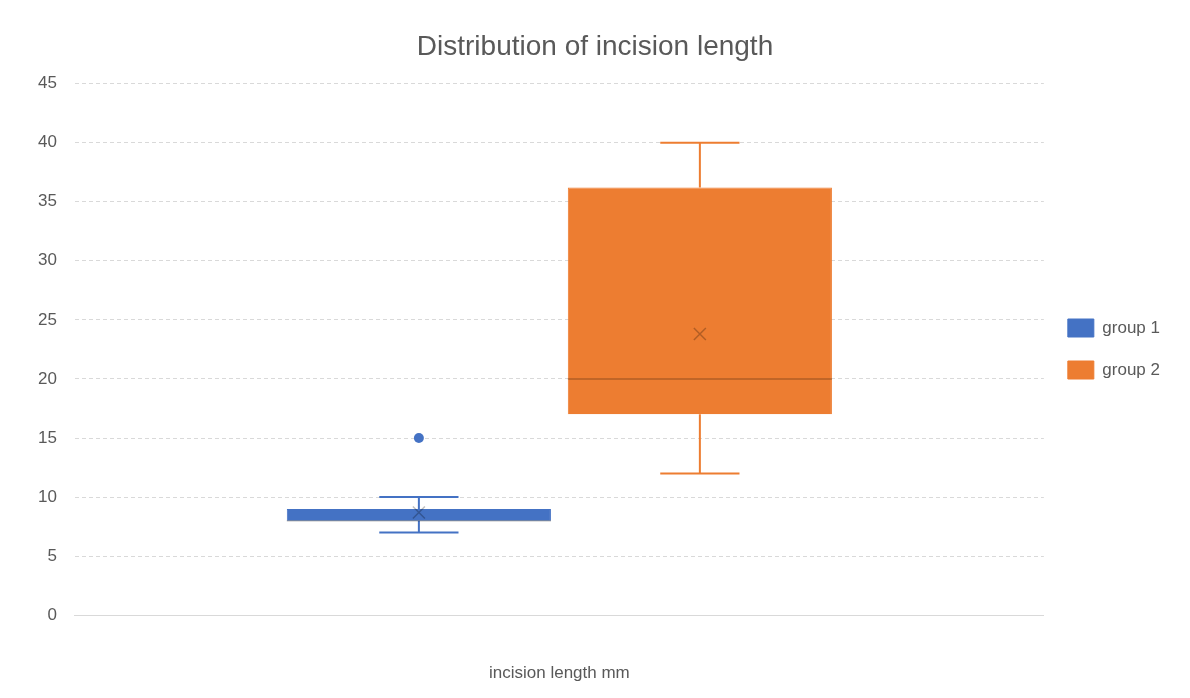  What do you see at coordinates (47, 319) in the screenshot?
I see `y-tick-label: 25` at bounding box center [47, 319].